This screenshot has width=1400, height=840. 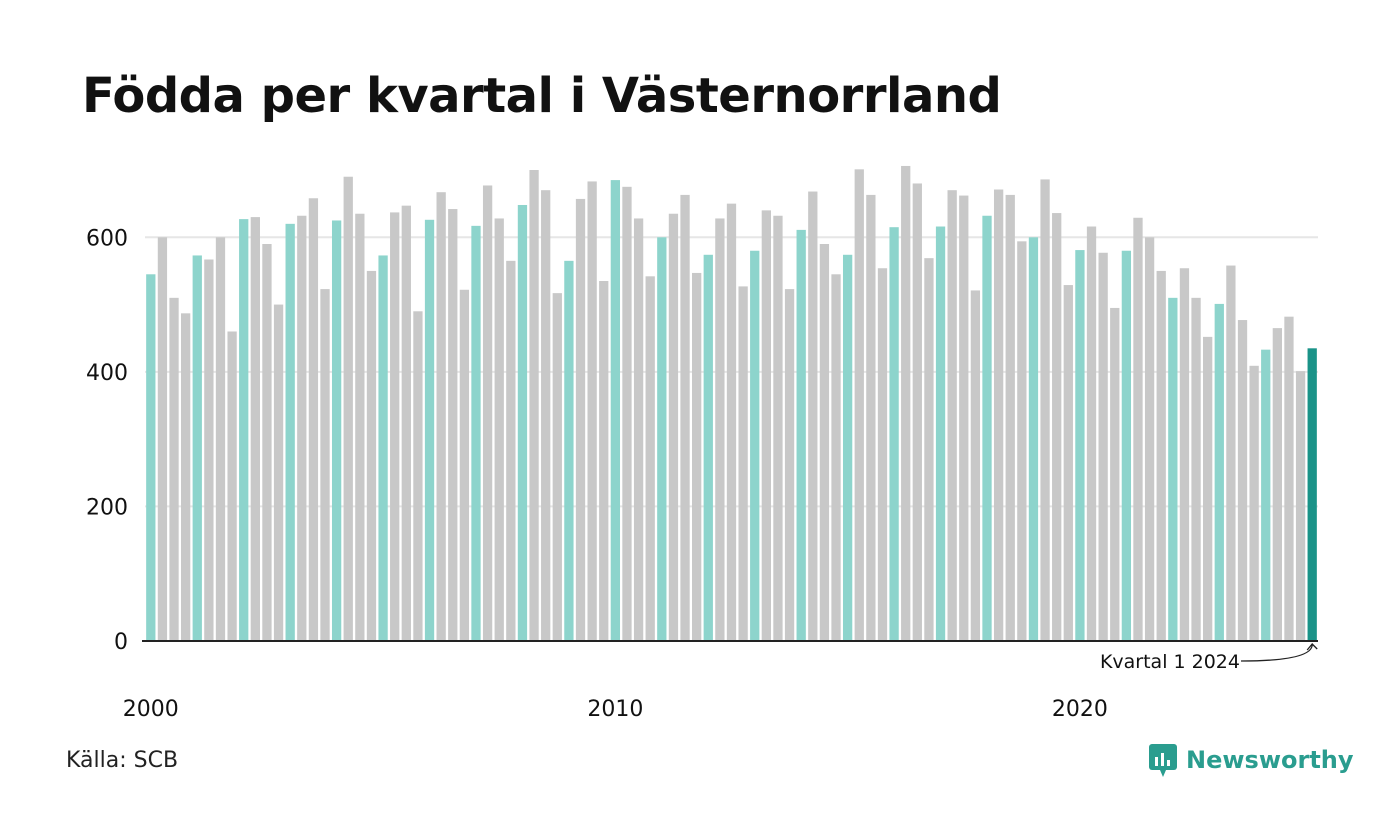 What do you see at coordinates (1080, 709) in the screenshot?
I see `x-tick-label: 2020` at bounding box center [1080, 709].